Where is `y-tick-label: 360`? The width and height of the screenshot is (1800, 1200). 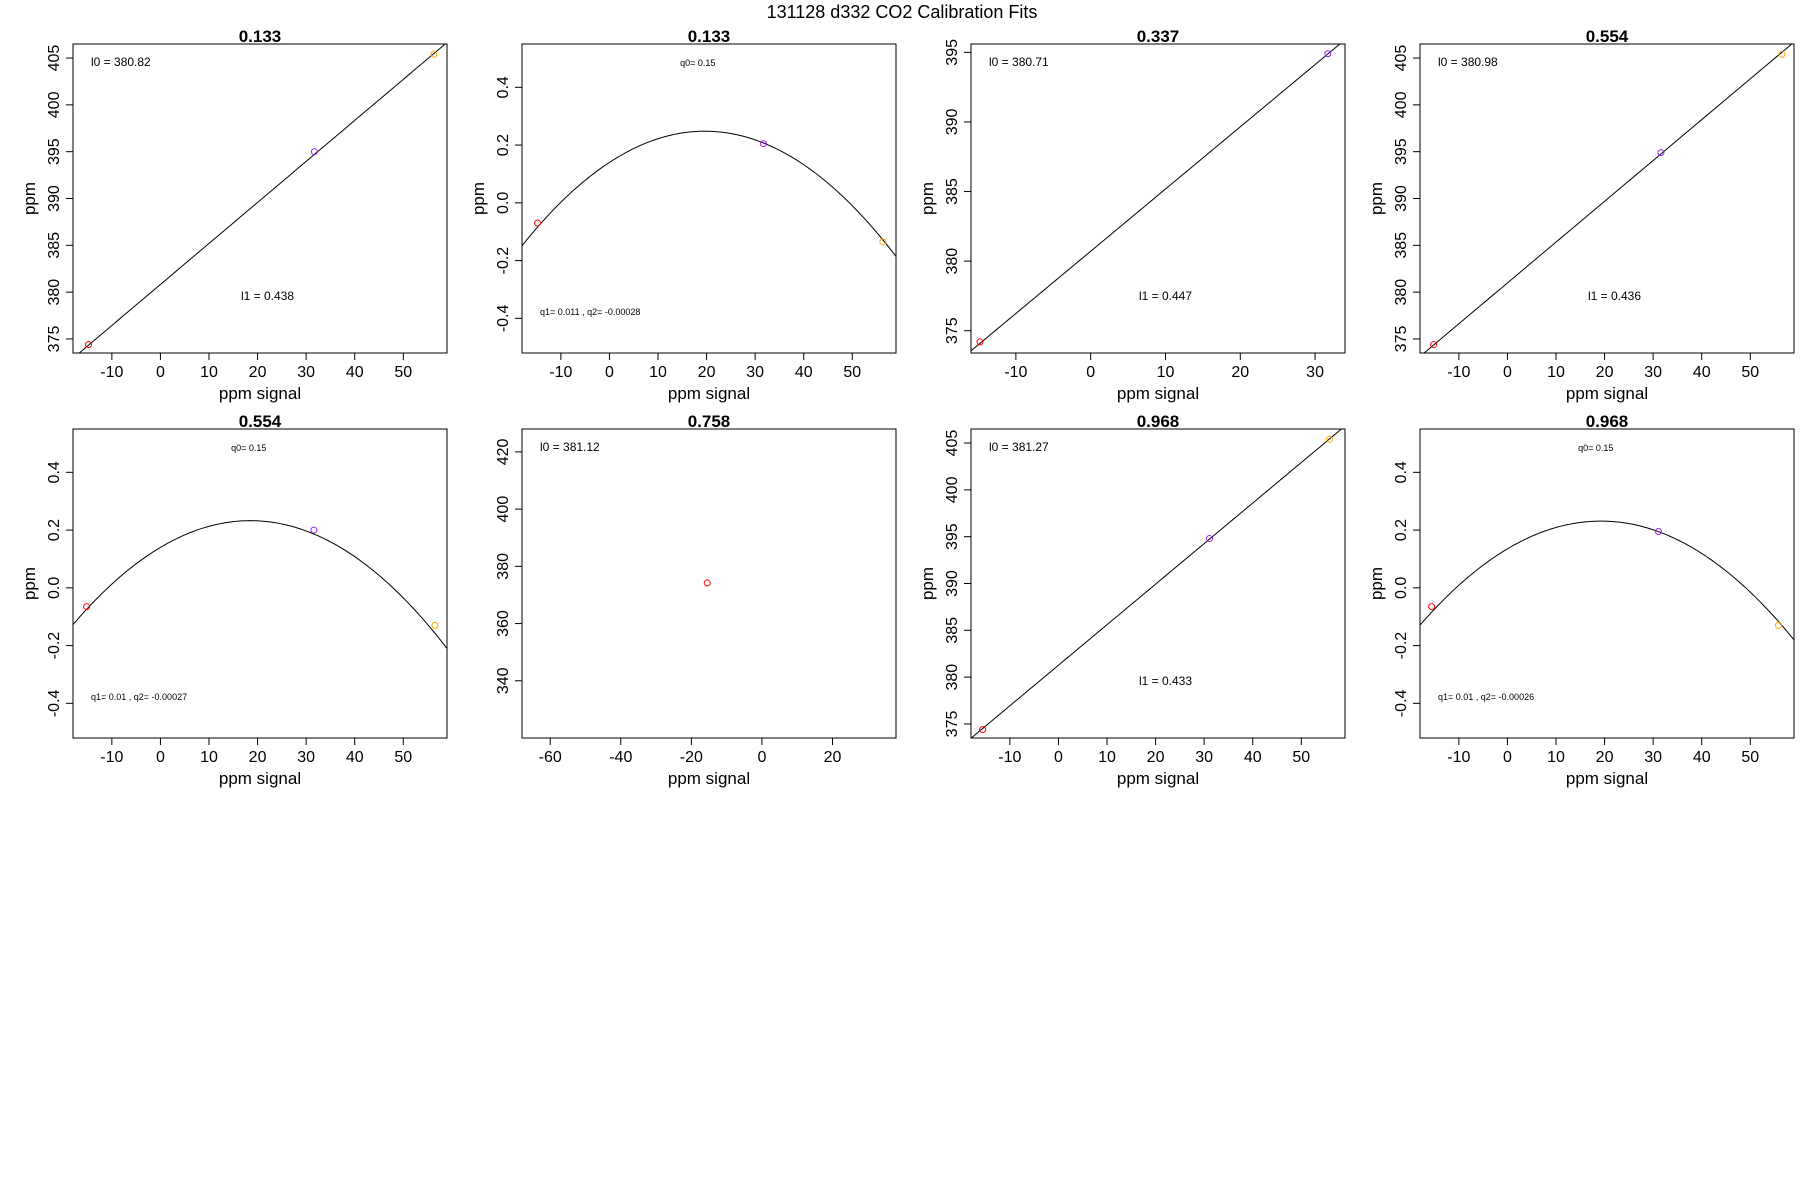
y-tick-label: 360 is located at coordinates (503, 623).